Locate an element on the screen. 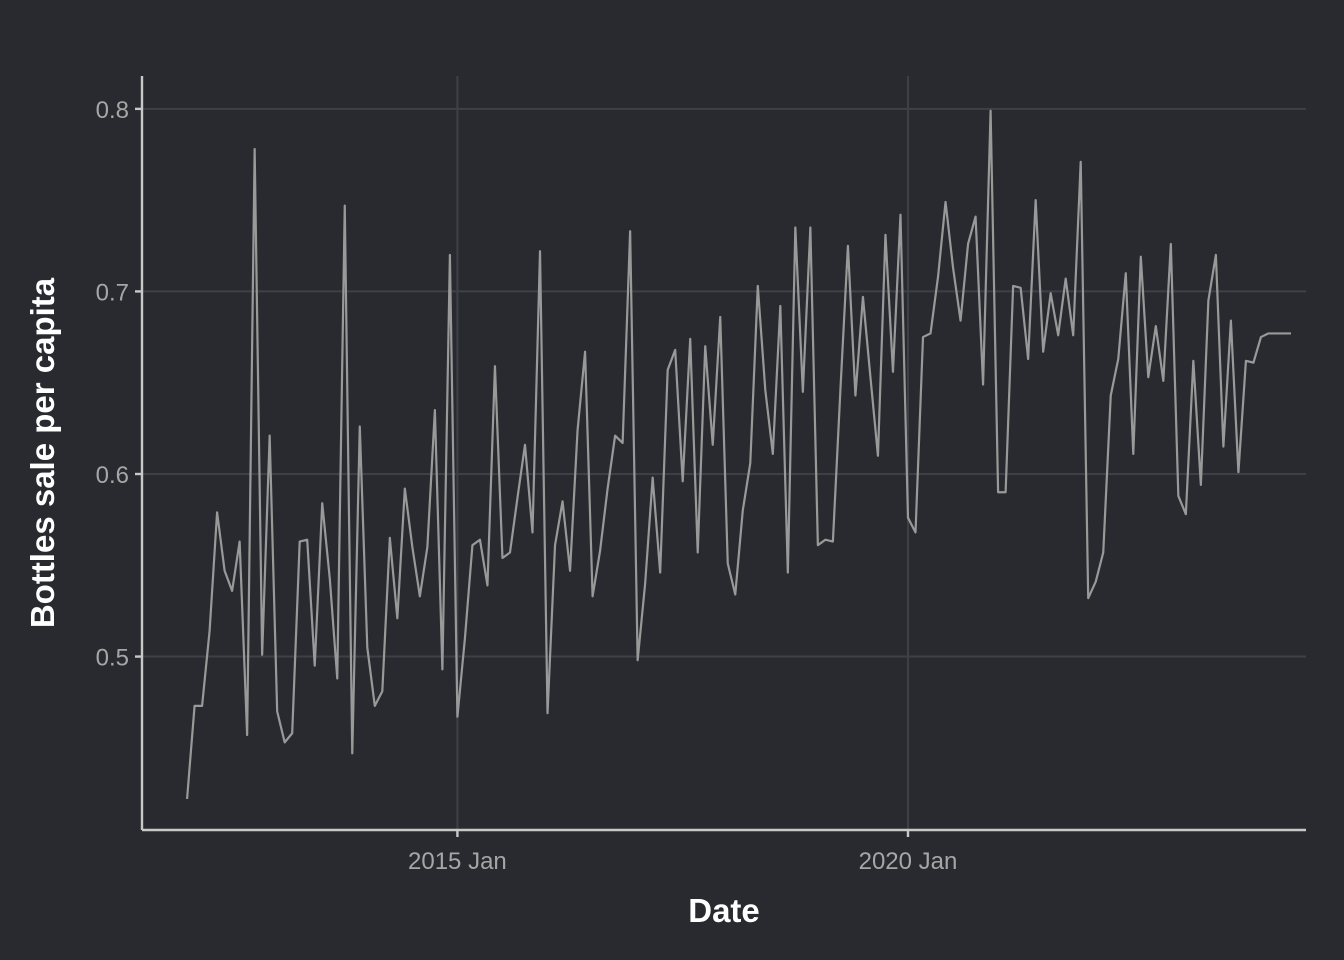  y-tick-label: 0.7 is located at coordinates (112, 292).